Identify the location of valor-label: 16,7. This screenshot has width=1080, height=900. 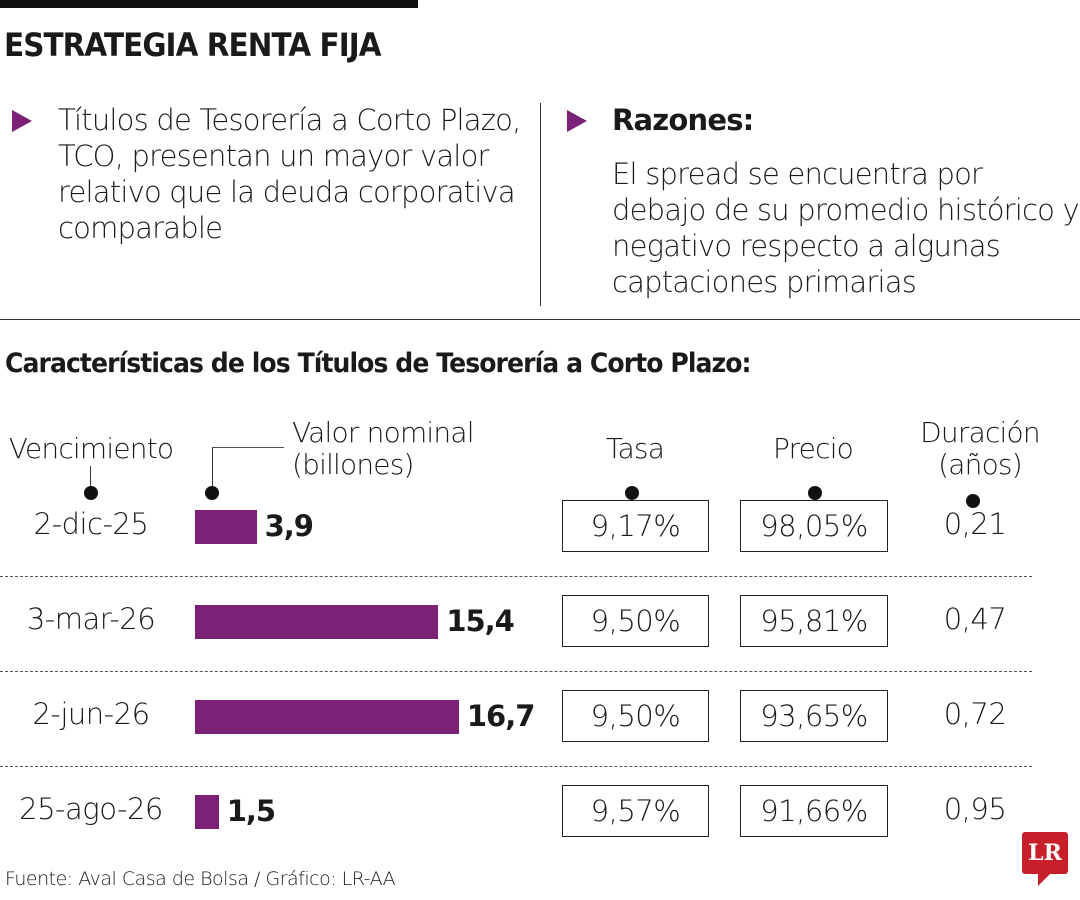
(501, 716).